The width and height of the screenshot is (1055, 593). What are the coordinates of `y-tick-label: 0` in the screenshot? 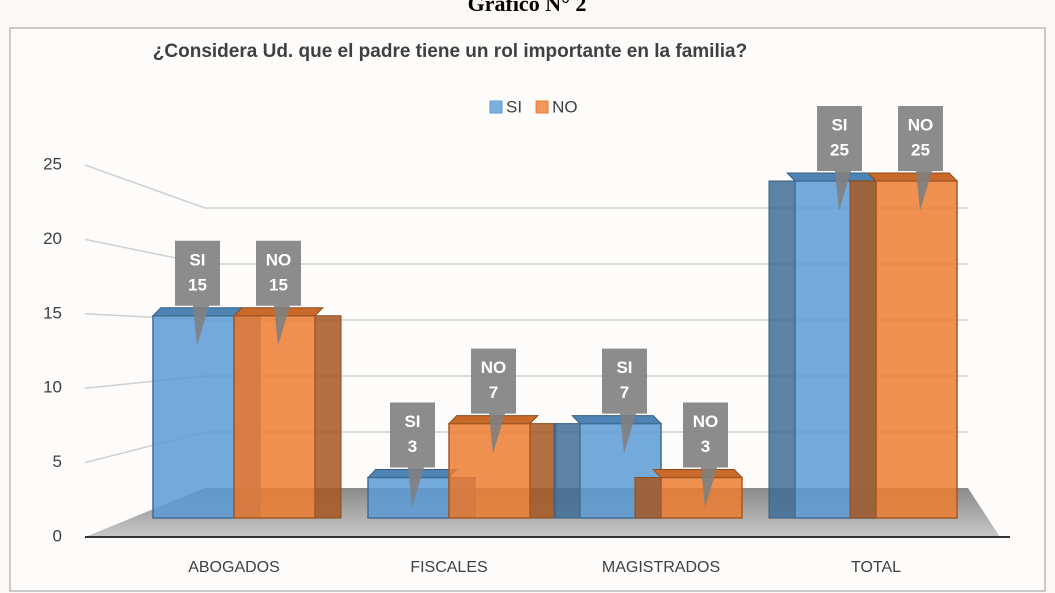 It's located at (57, 535).